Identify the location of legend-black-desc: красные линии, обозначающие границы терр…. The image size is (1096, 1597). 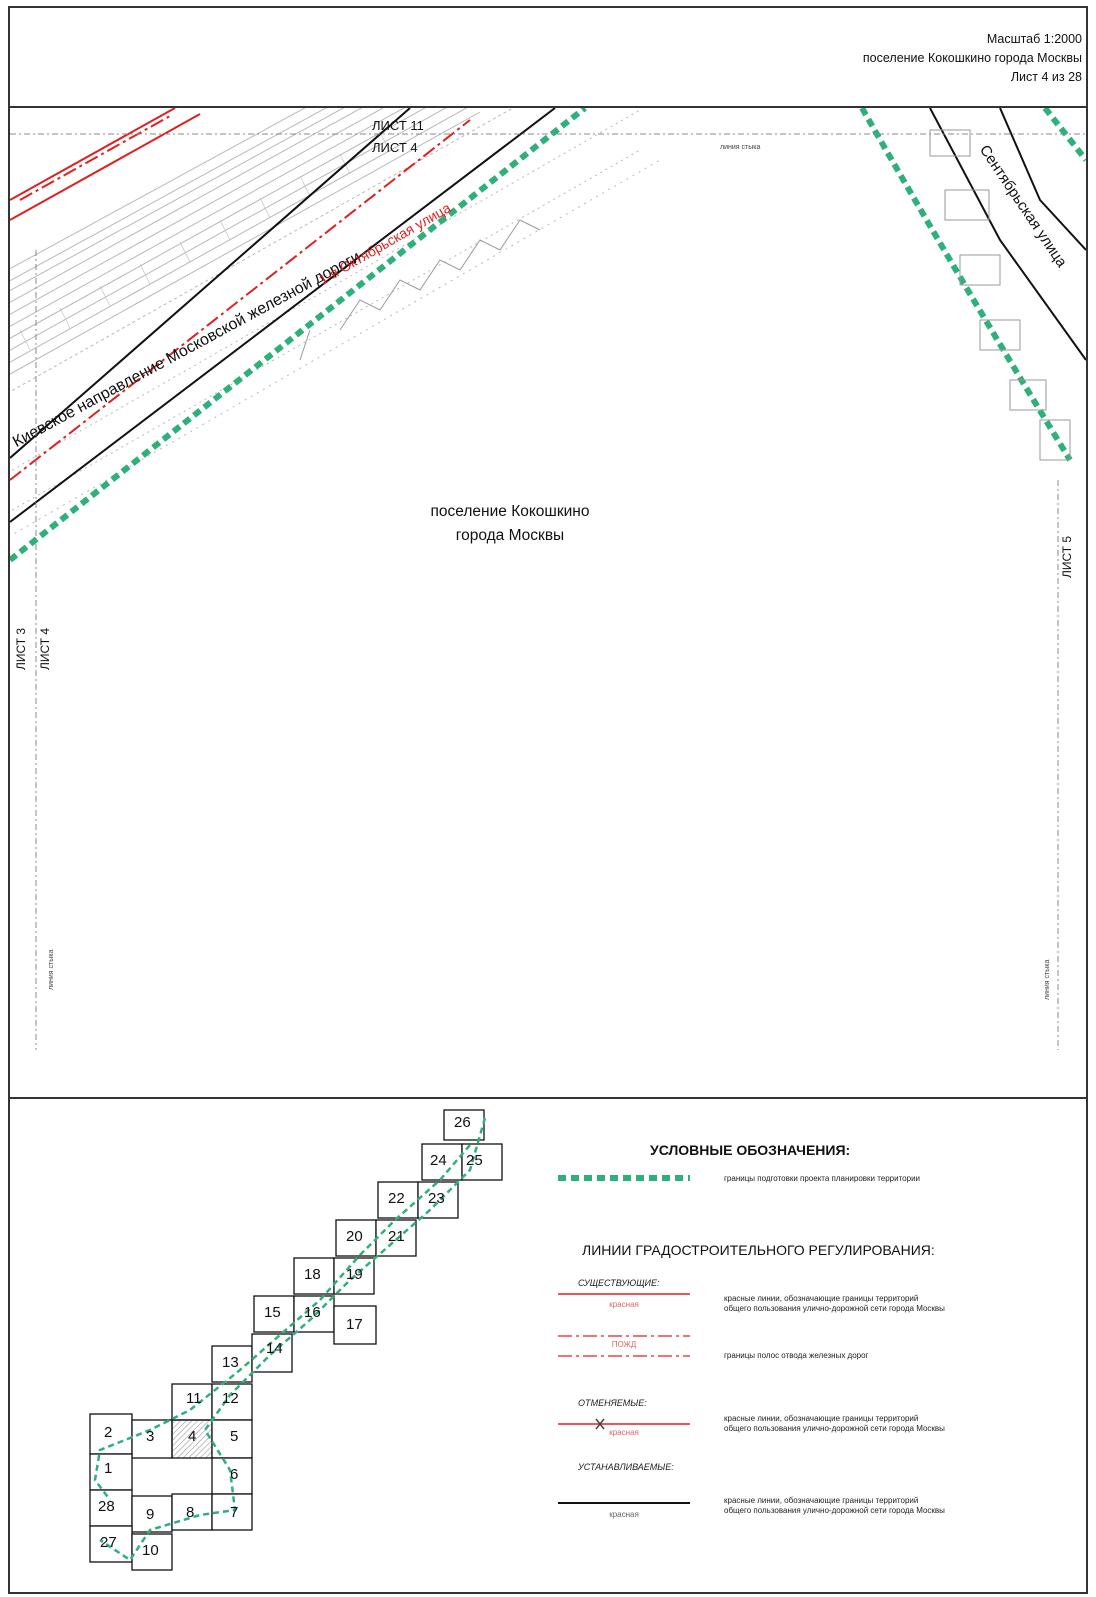
(834, 1506).